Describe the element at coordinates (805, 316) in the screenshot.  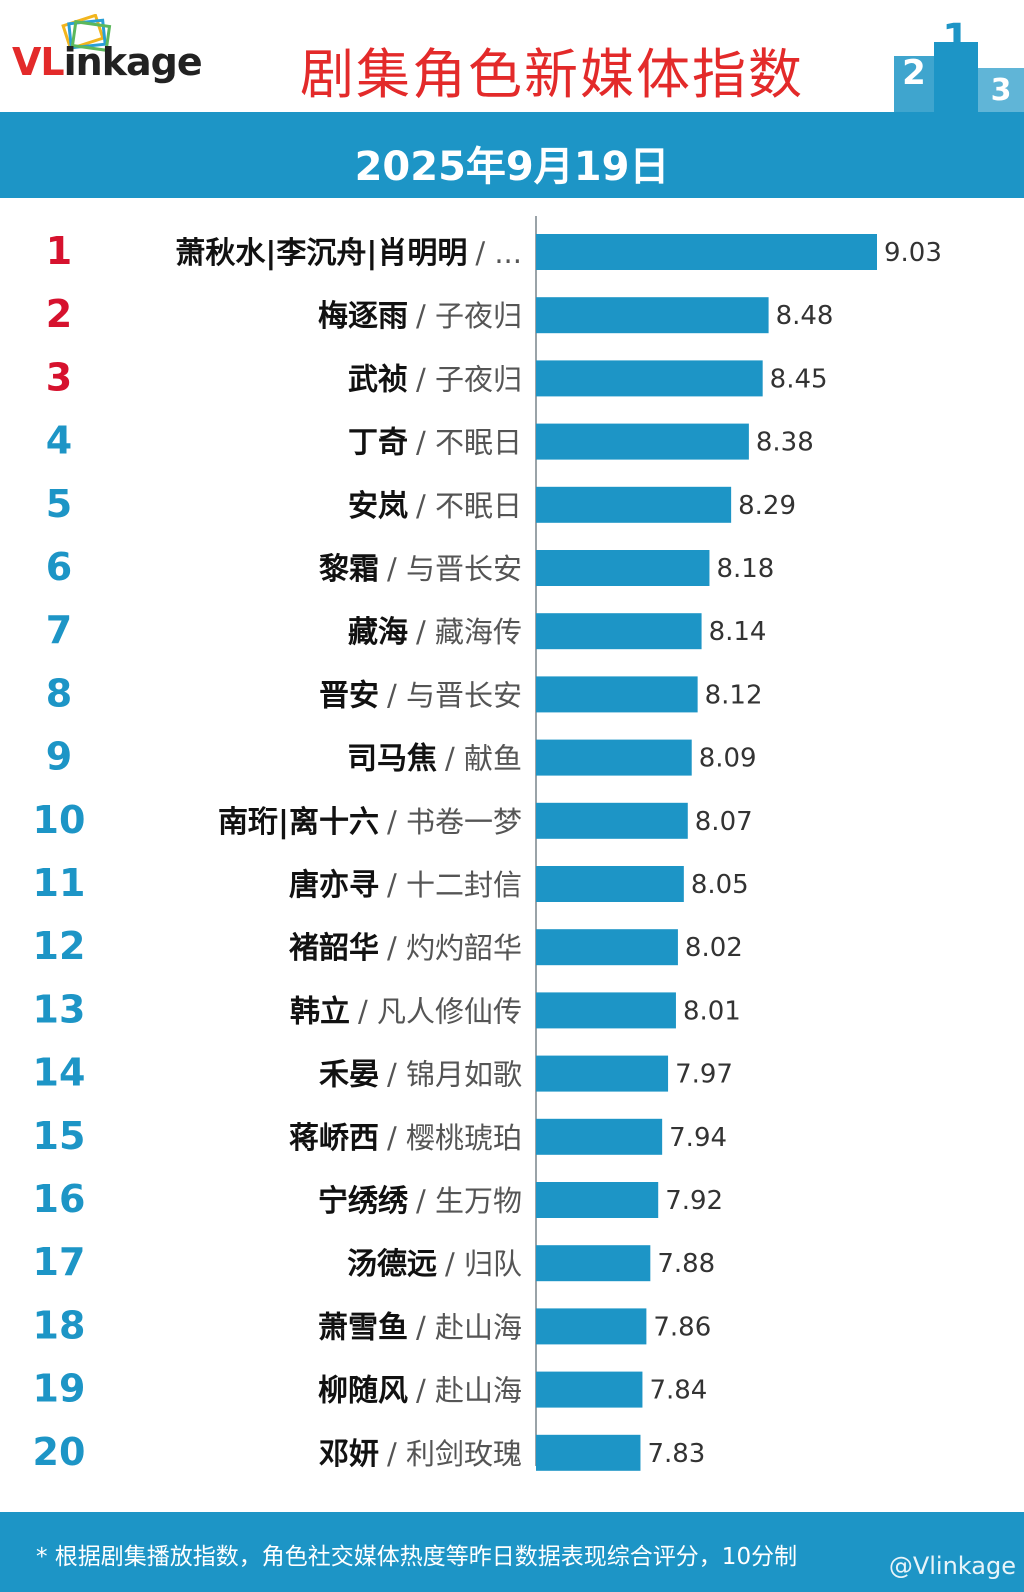
I see `value-label: 8.48` at that location.